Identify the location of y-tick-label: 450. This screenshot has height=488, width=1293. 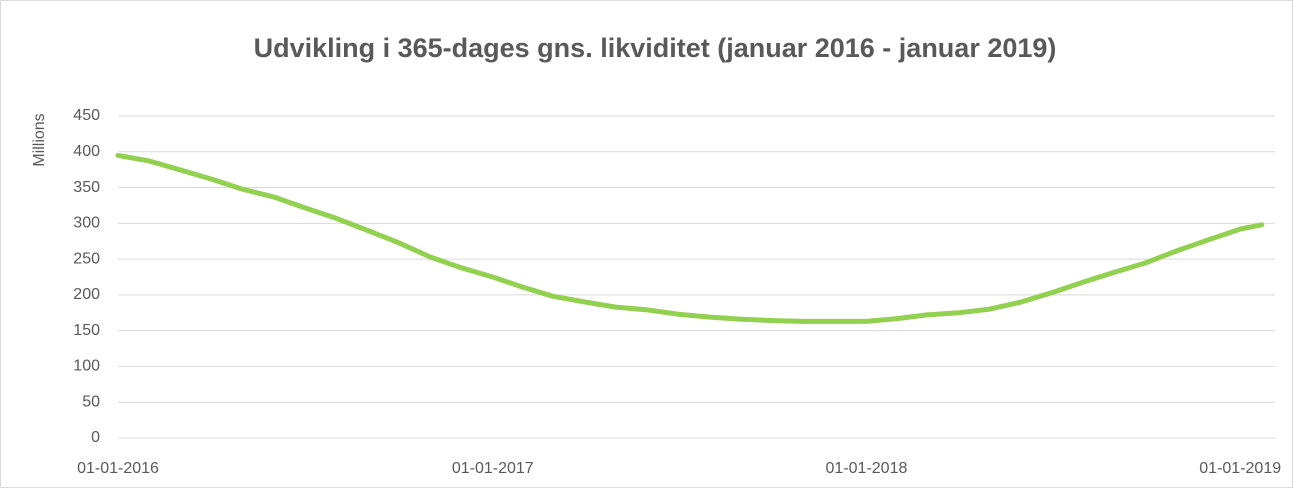
(86, 115).